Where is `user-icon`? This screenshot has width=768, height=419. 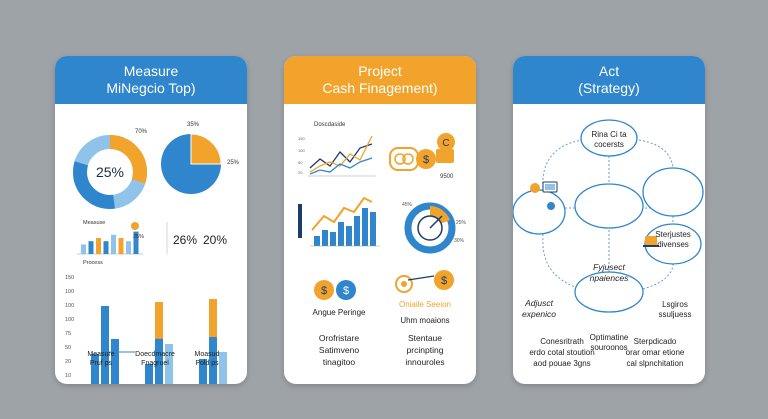
user-icon is located at coordinates (551, 206).